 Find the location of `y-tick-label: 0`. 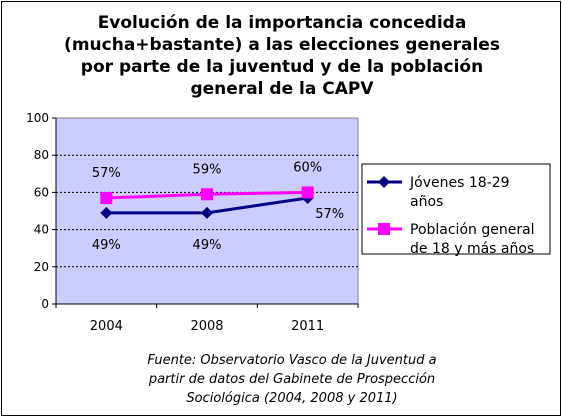

y-tick-label: 0 is located at coordinates (45, 304).